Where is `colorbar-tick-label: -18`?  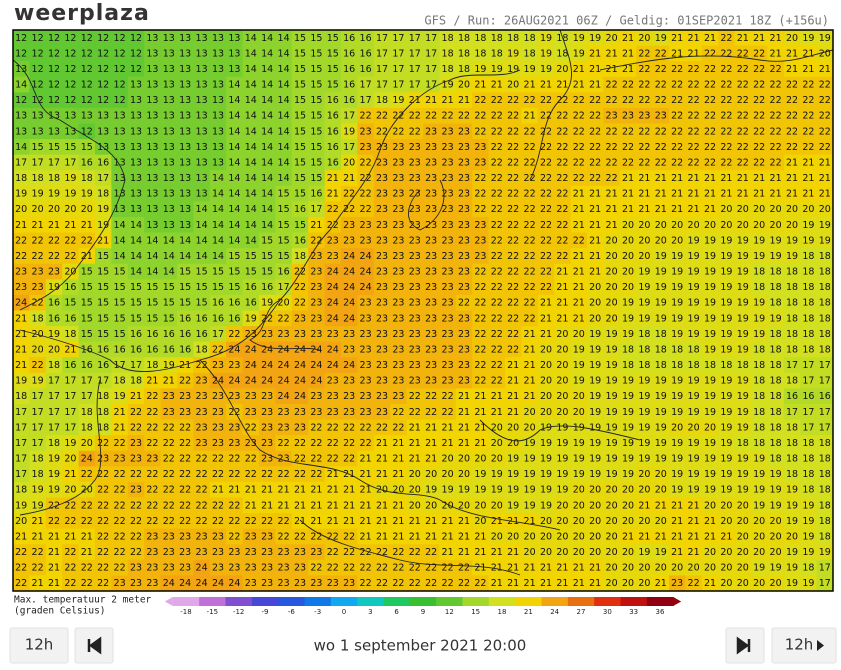
colorbar-tick-label: -18 is located at coordinates (185, 612).